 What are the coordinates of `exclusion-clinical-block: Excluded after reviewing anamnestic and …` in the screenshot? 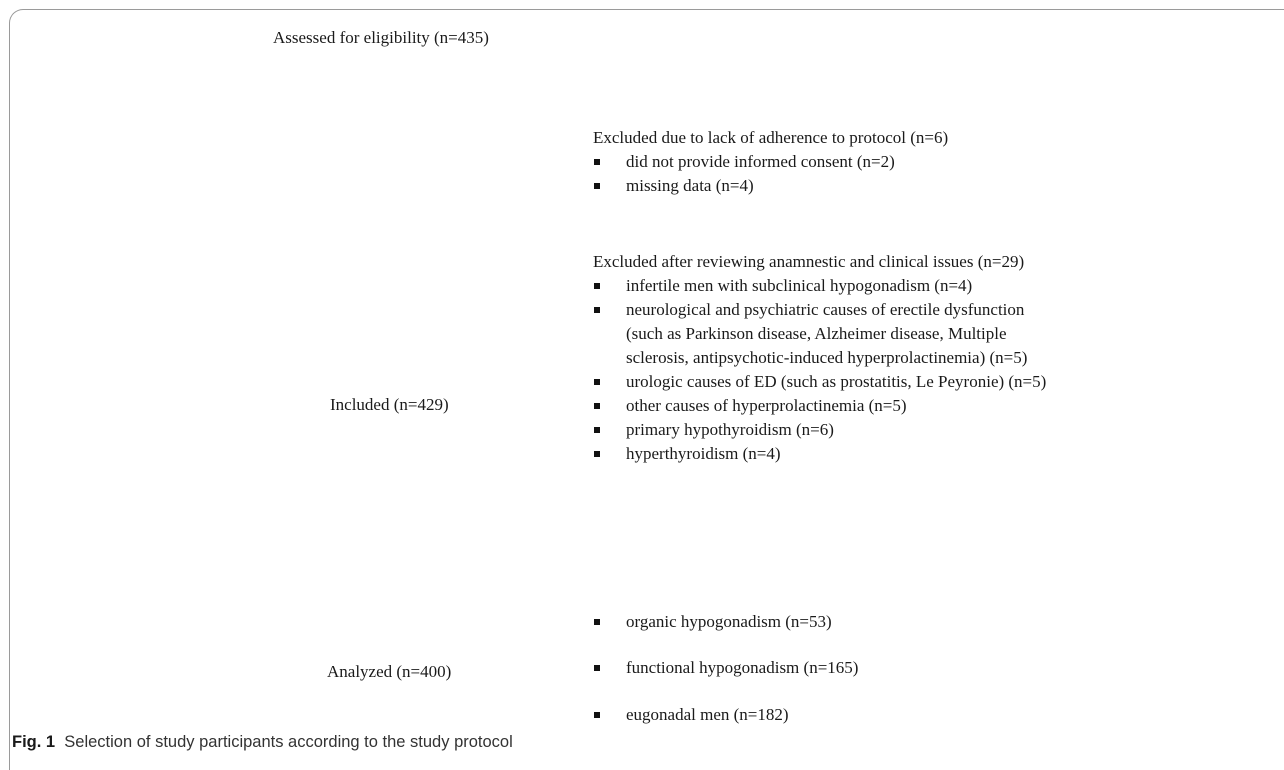 It's located at (823, 358).